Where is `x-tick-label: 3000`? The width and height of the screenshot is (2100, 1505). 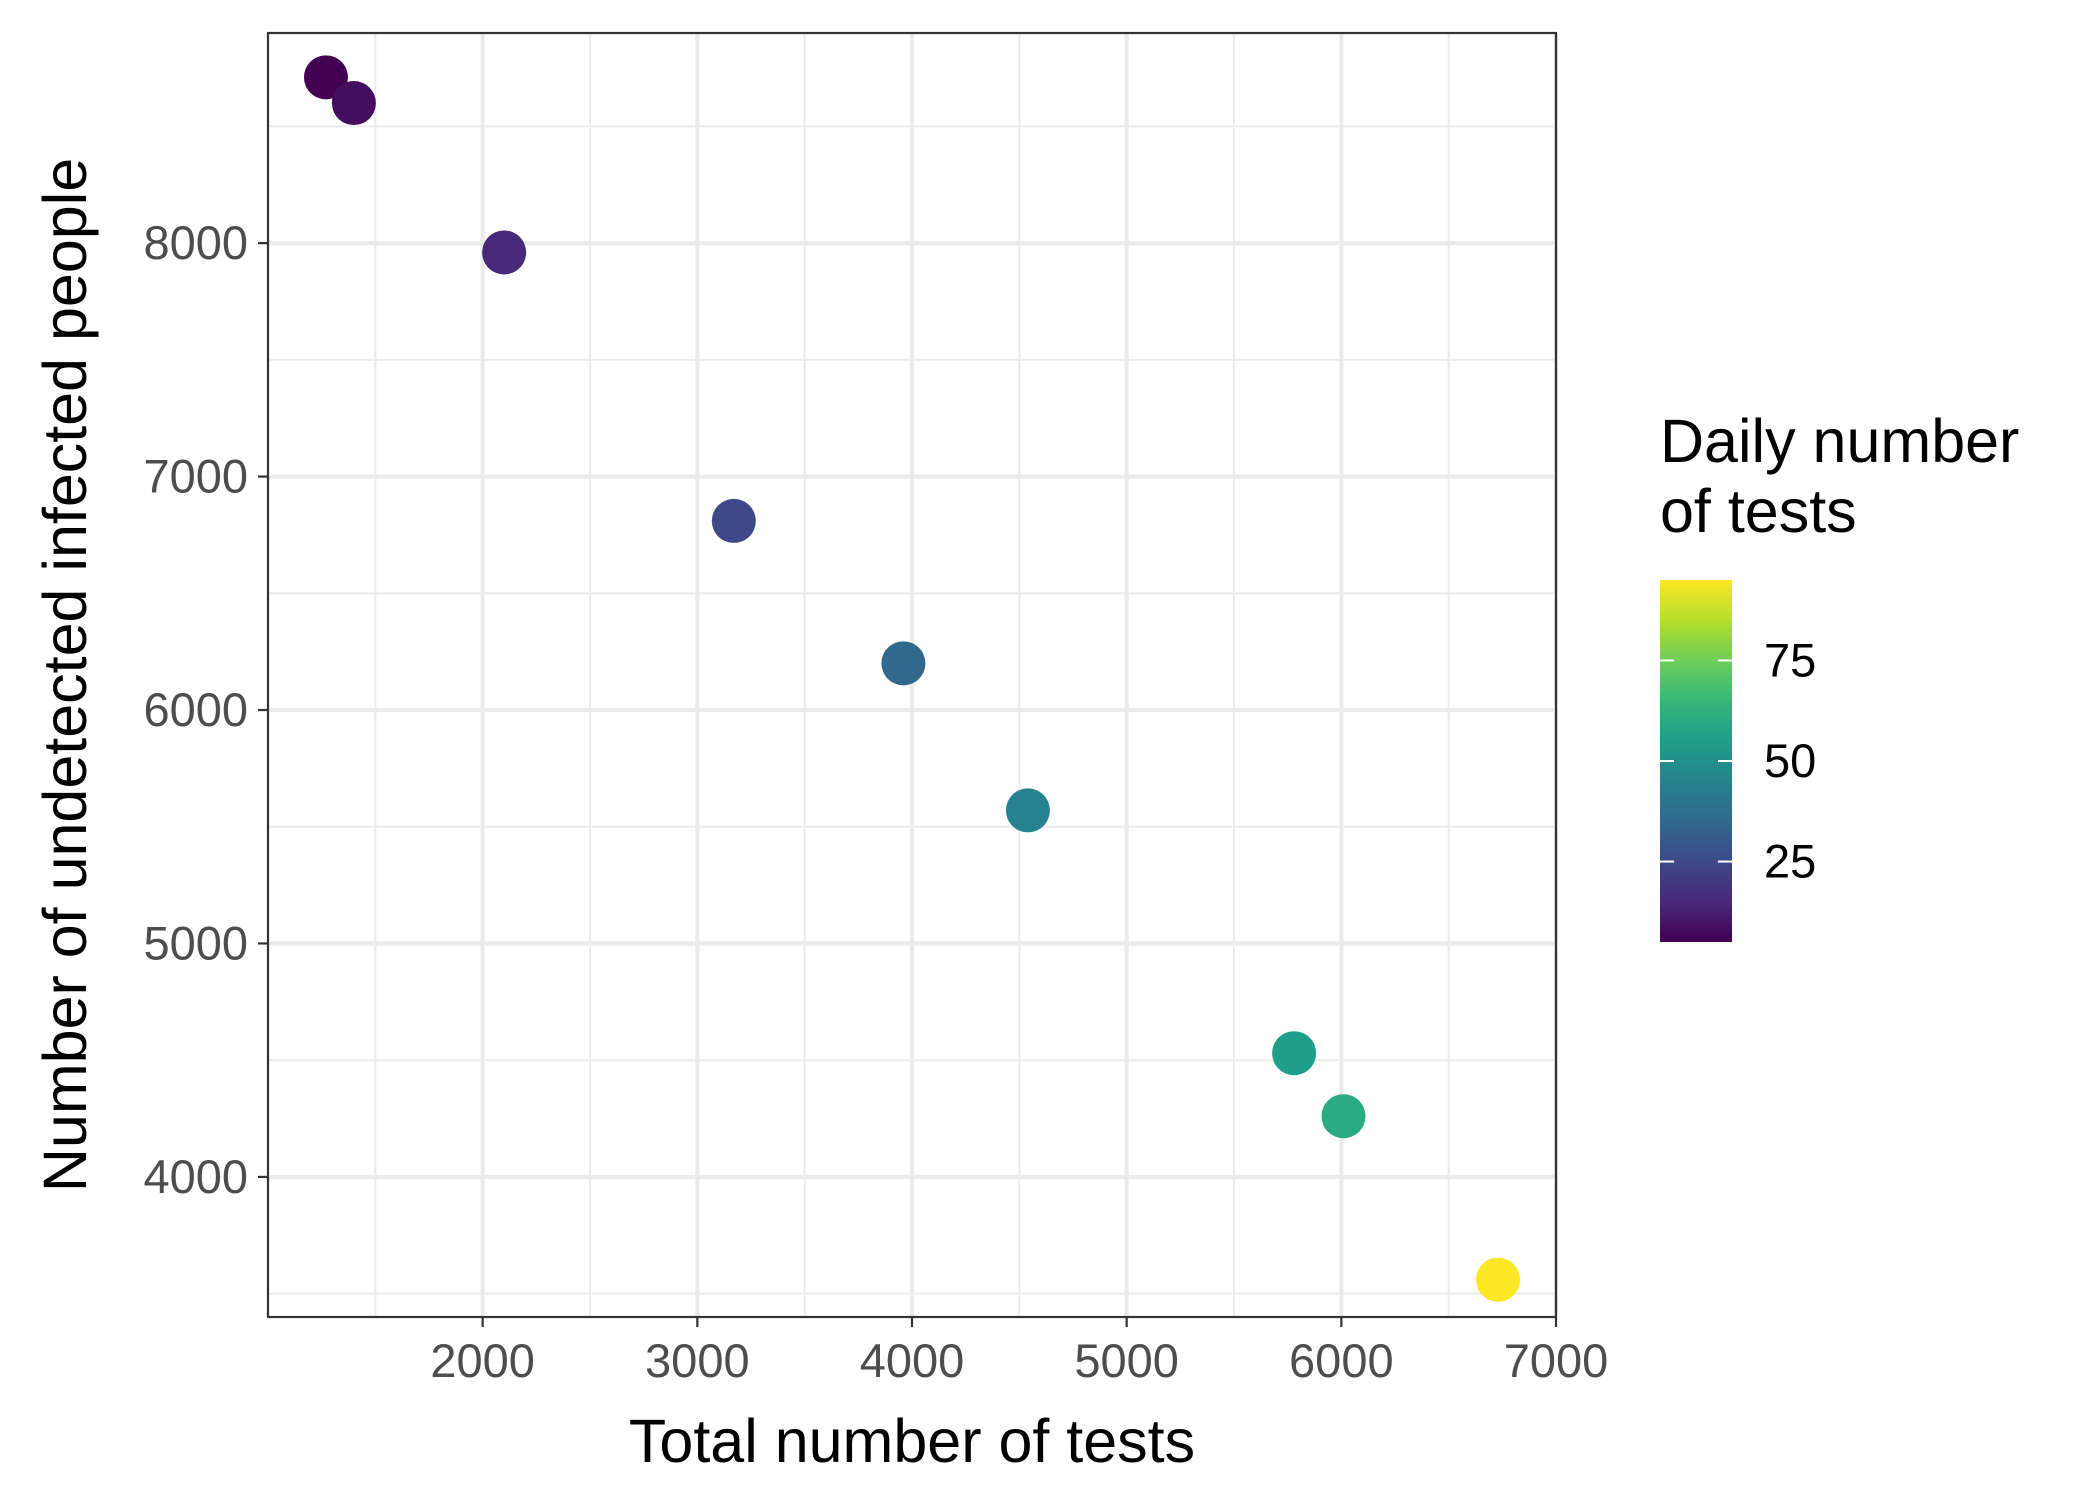
x-tick-label: 3000 is located at coordinates (697, 1360).